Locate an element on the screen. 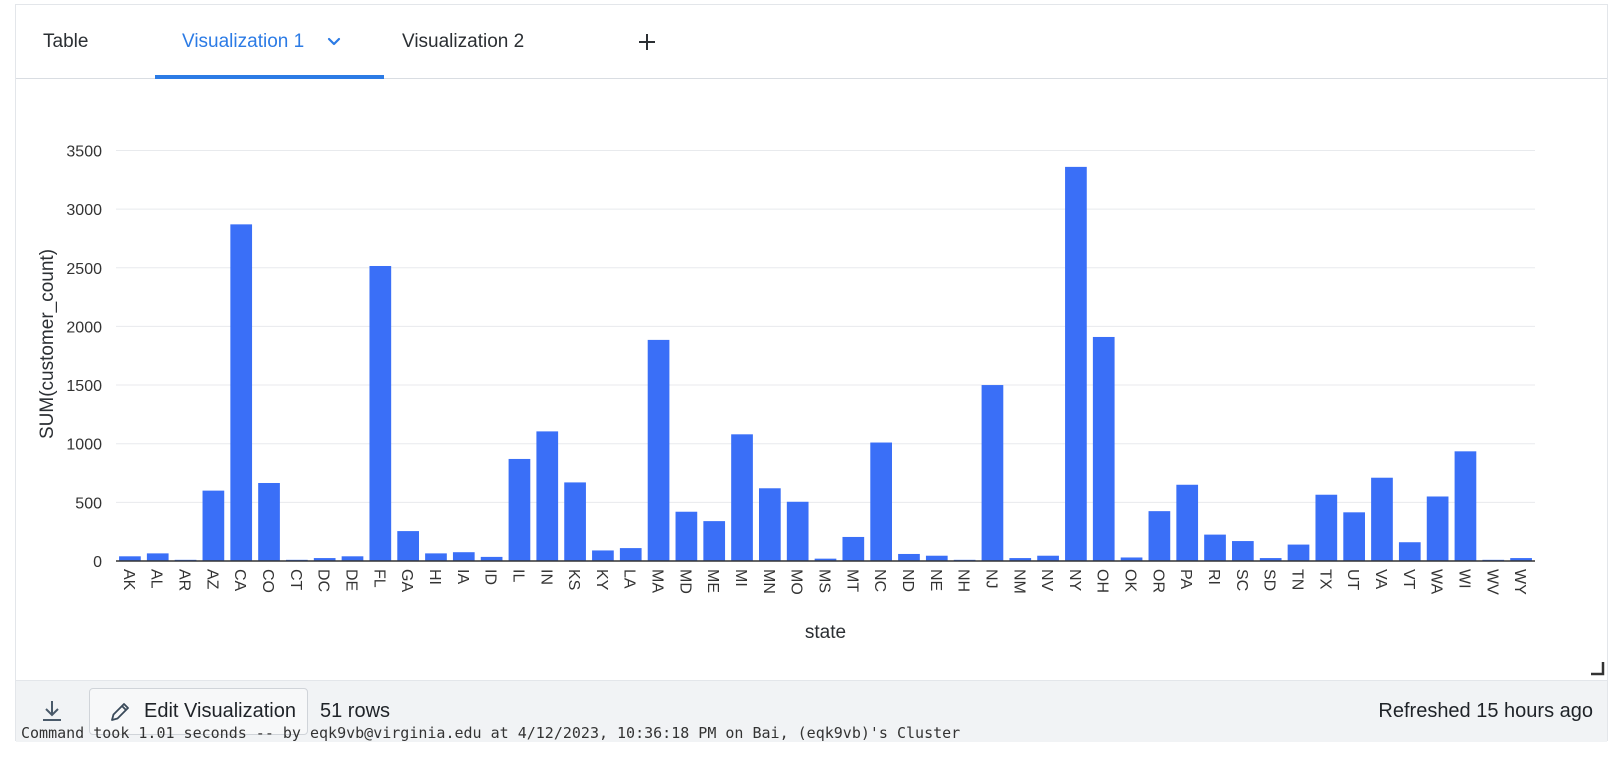 Image resolution: width=1623 pixels, height=781 pixels. bar-il is located at coordinates (519, 509).